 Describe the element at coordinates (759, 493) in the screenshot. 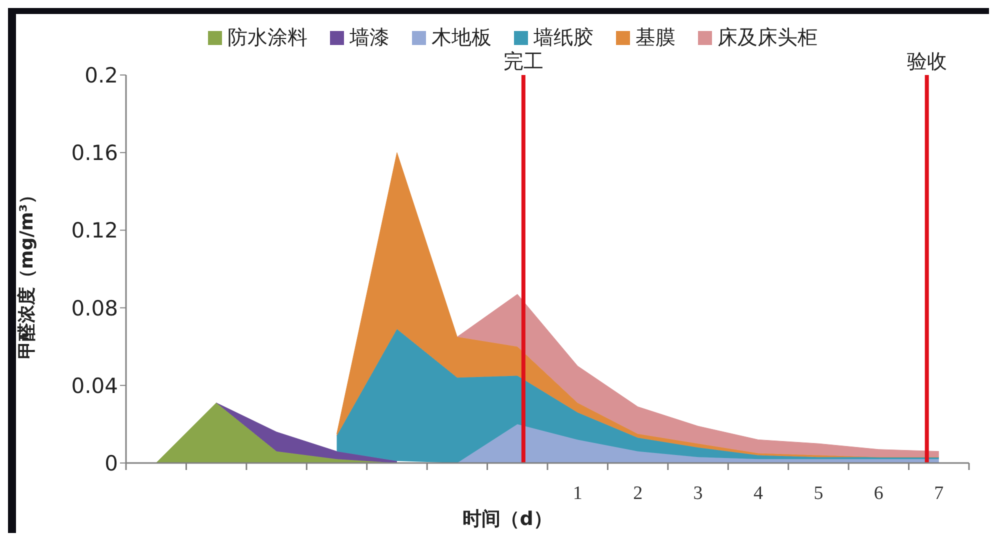

I see `x-tick-label: 4` at that location.